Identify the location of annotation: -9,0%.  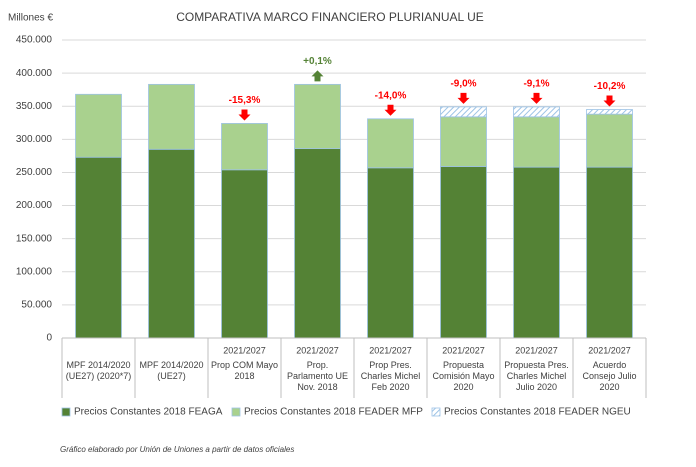
(463, 84).